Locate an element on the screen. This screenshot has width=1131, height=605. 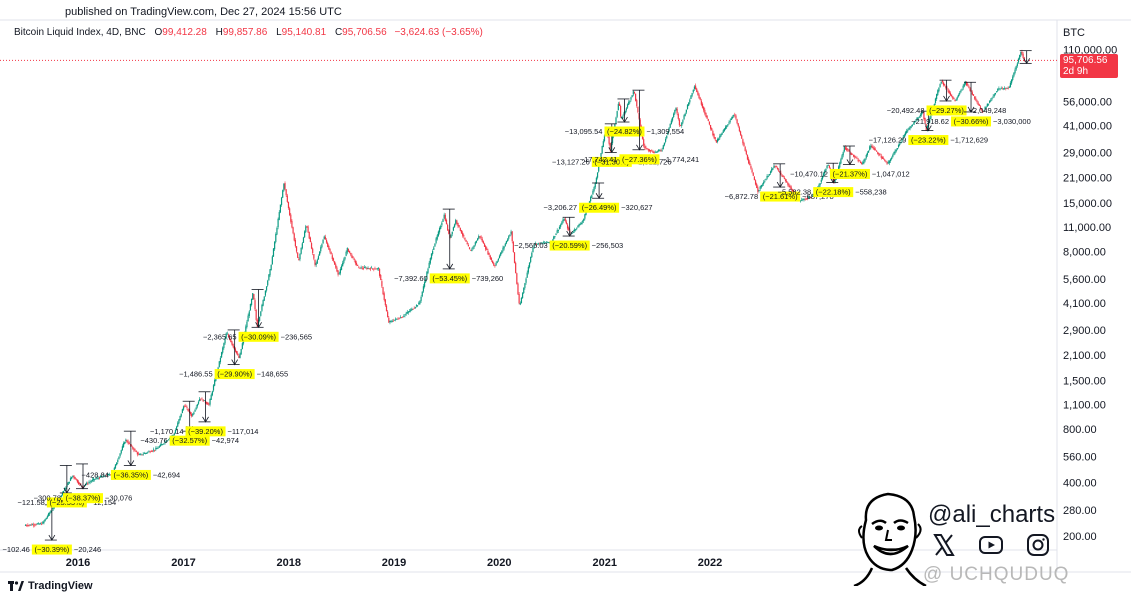
tradingview-logo: TradingView is located at coordinates (50, 586).